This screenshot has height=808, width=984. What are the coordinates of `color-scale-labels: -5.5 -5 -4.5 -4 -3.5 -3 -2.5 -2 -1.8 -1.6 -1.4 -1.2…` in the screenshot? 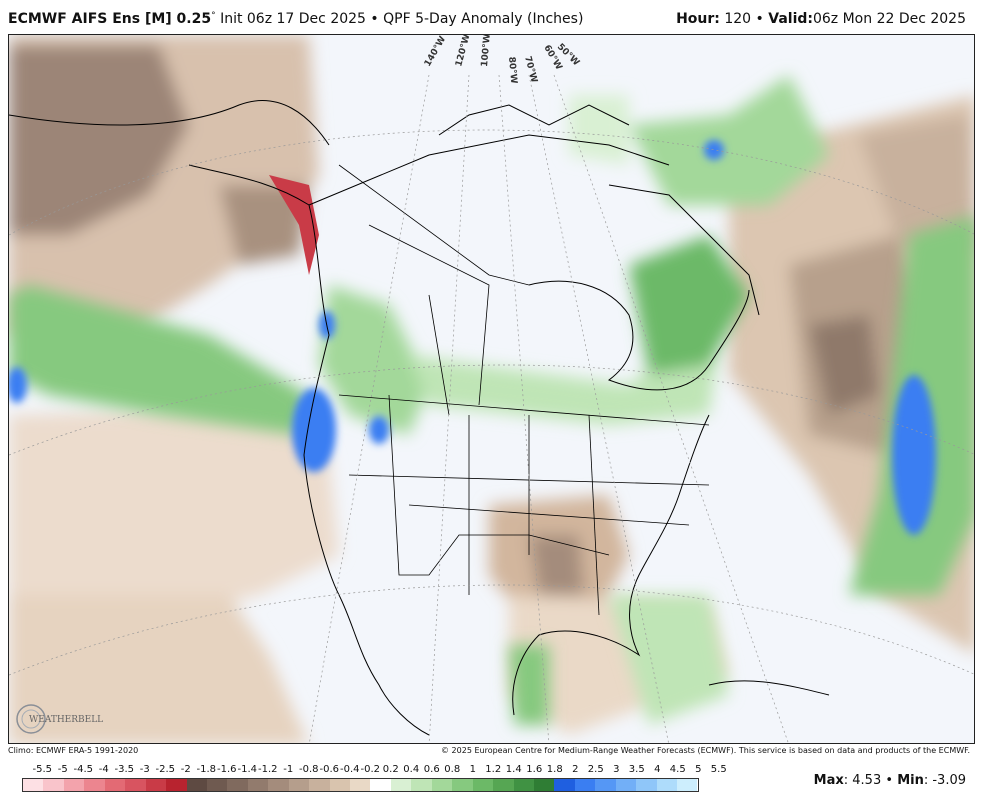 It's located at (367, 770).